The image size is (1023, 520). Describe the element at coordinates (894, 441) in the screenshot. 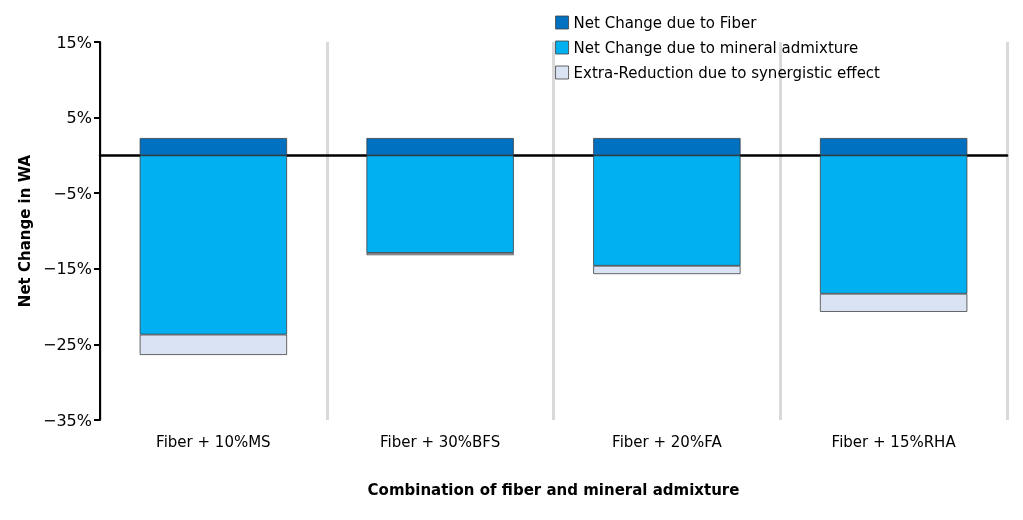

I see `x-tick-label: Fiber + 15%RHA` at that location.